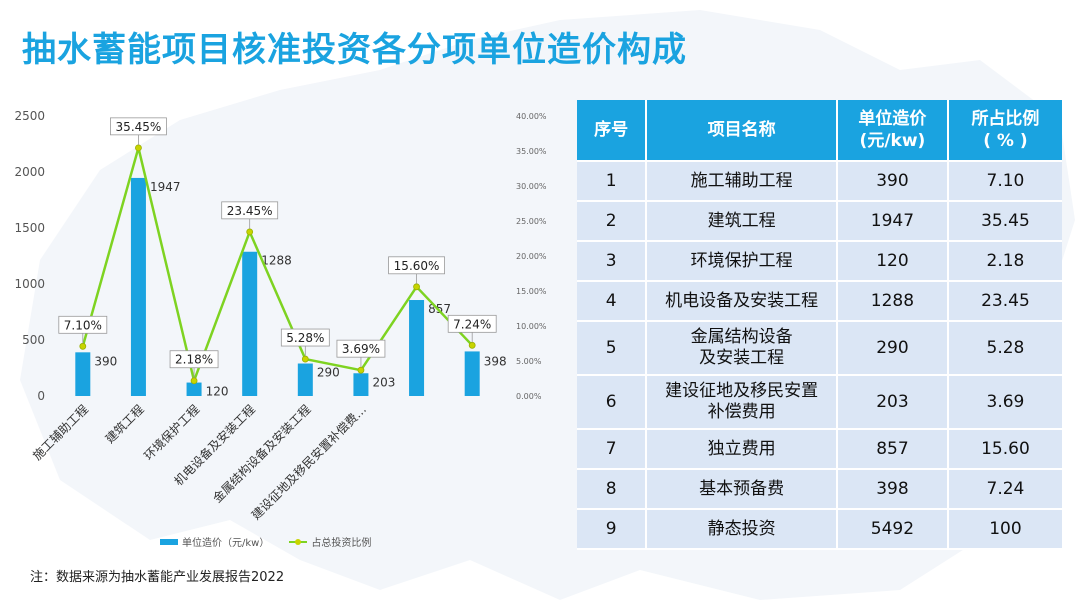 This screenshot has height=607, width=1080. Describe the element at coordinates (328, 373) in the screenshot. I see `bar-value-label: 290` at that location.